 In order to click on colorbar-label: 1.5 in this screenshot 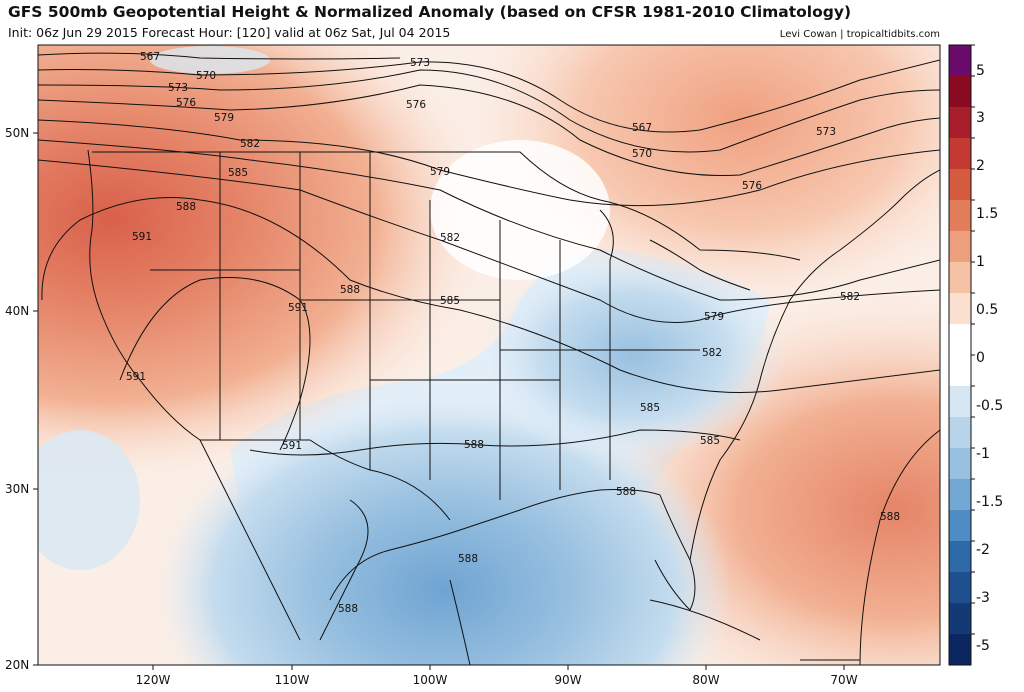, I will do `click(987, 214)`.